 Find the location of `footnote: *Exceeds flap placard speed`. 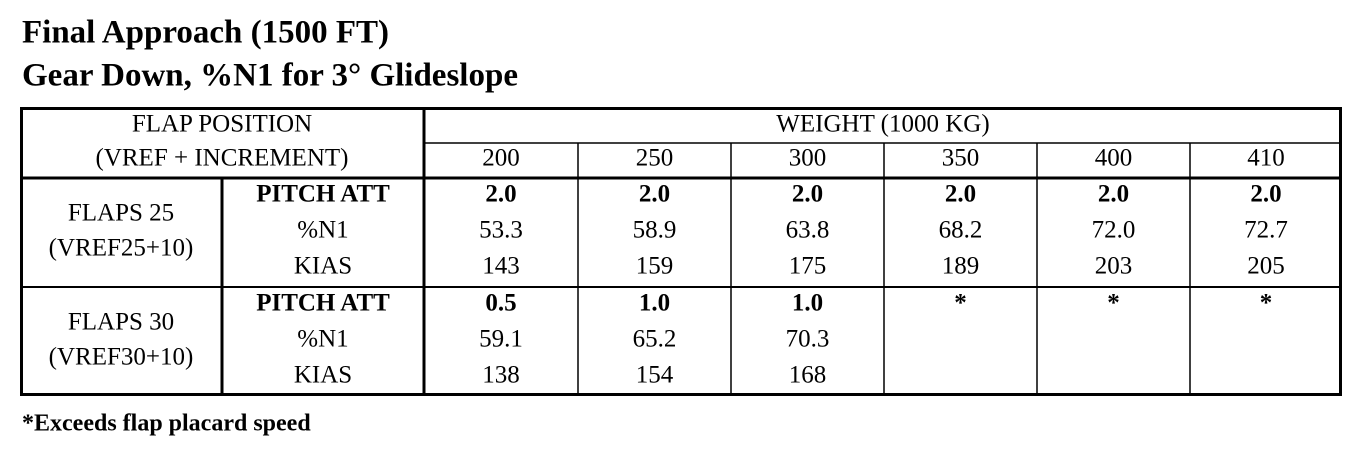

footnote: *Exceeds flap placard speed is located at coordinates (166, 424).